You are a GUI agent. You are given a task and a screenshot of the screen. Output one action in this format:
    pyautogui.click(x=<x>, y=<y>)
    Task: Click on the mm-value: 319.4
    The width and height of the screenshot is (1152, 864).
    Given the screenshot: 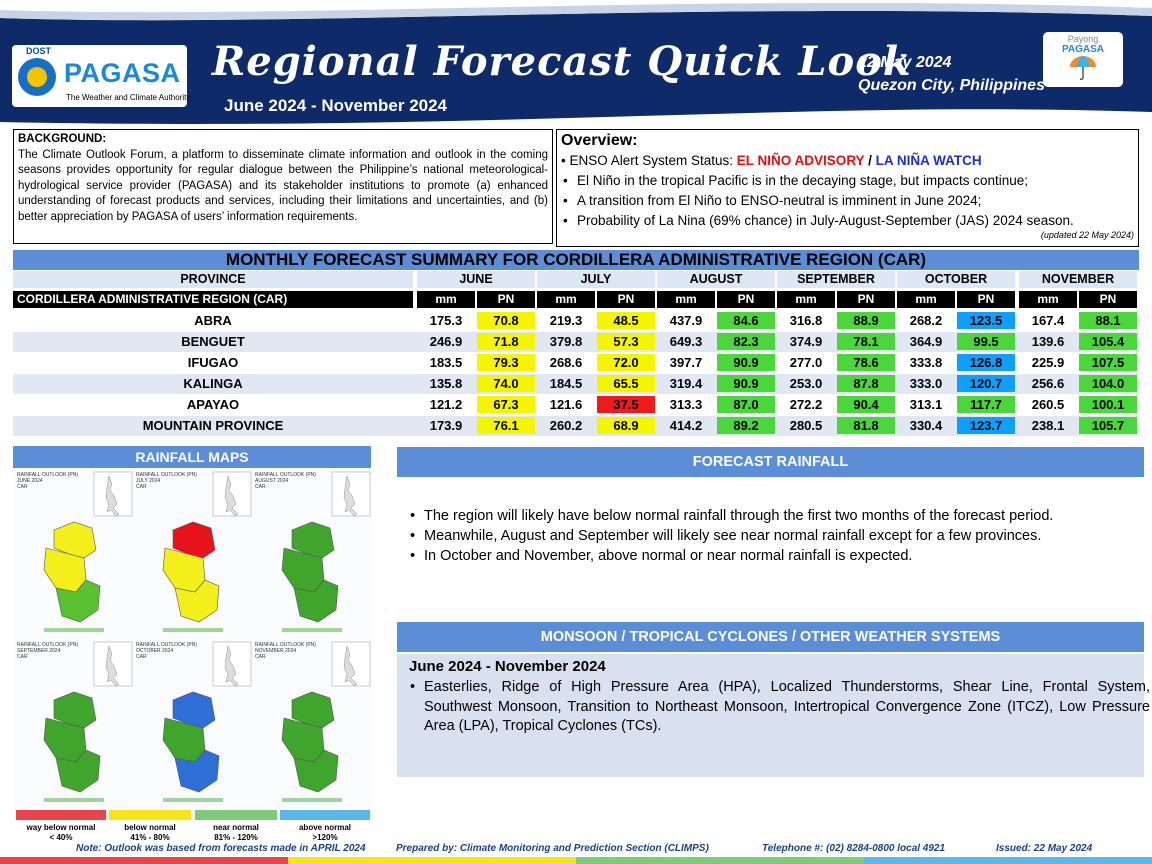 What is the action you would take?
    pyautogui.click(x=686, y=383)
    